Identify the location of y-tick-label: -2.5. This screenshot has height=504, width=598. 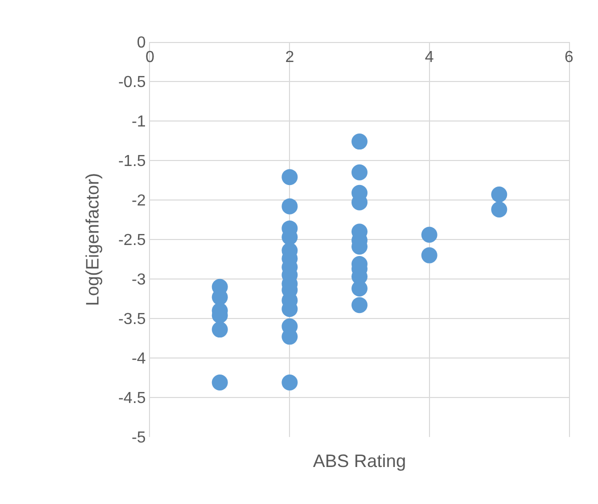
(132, 241).